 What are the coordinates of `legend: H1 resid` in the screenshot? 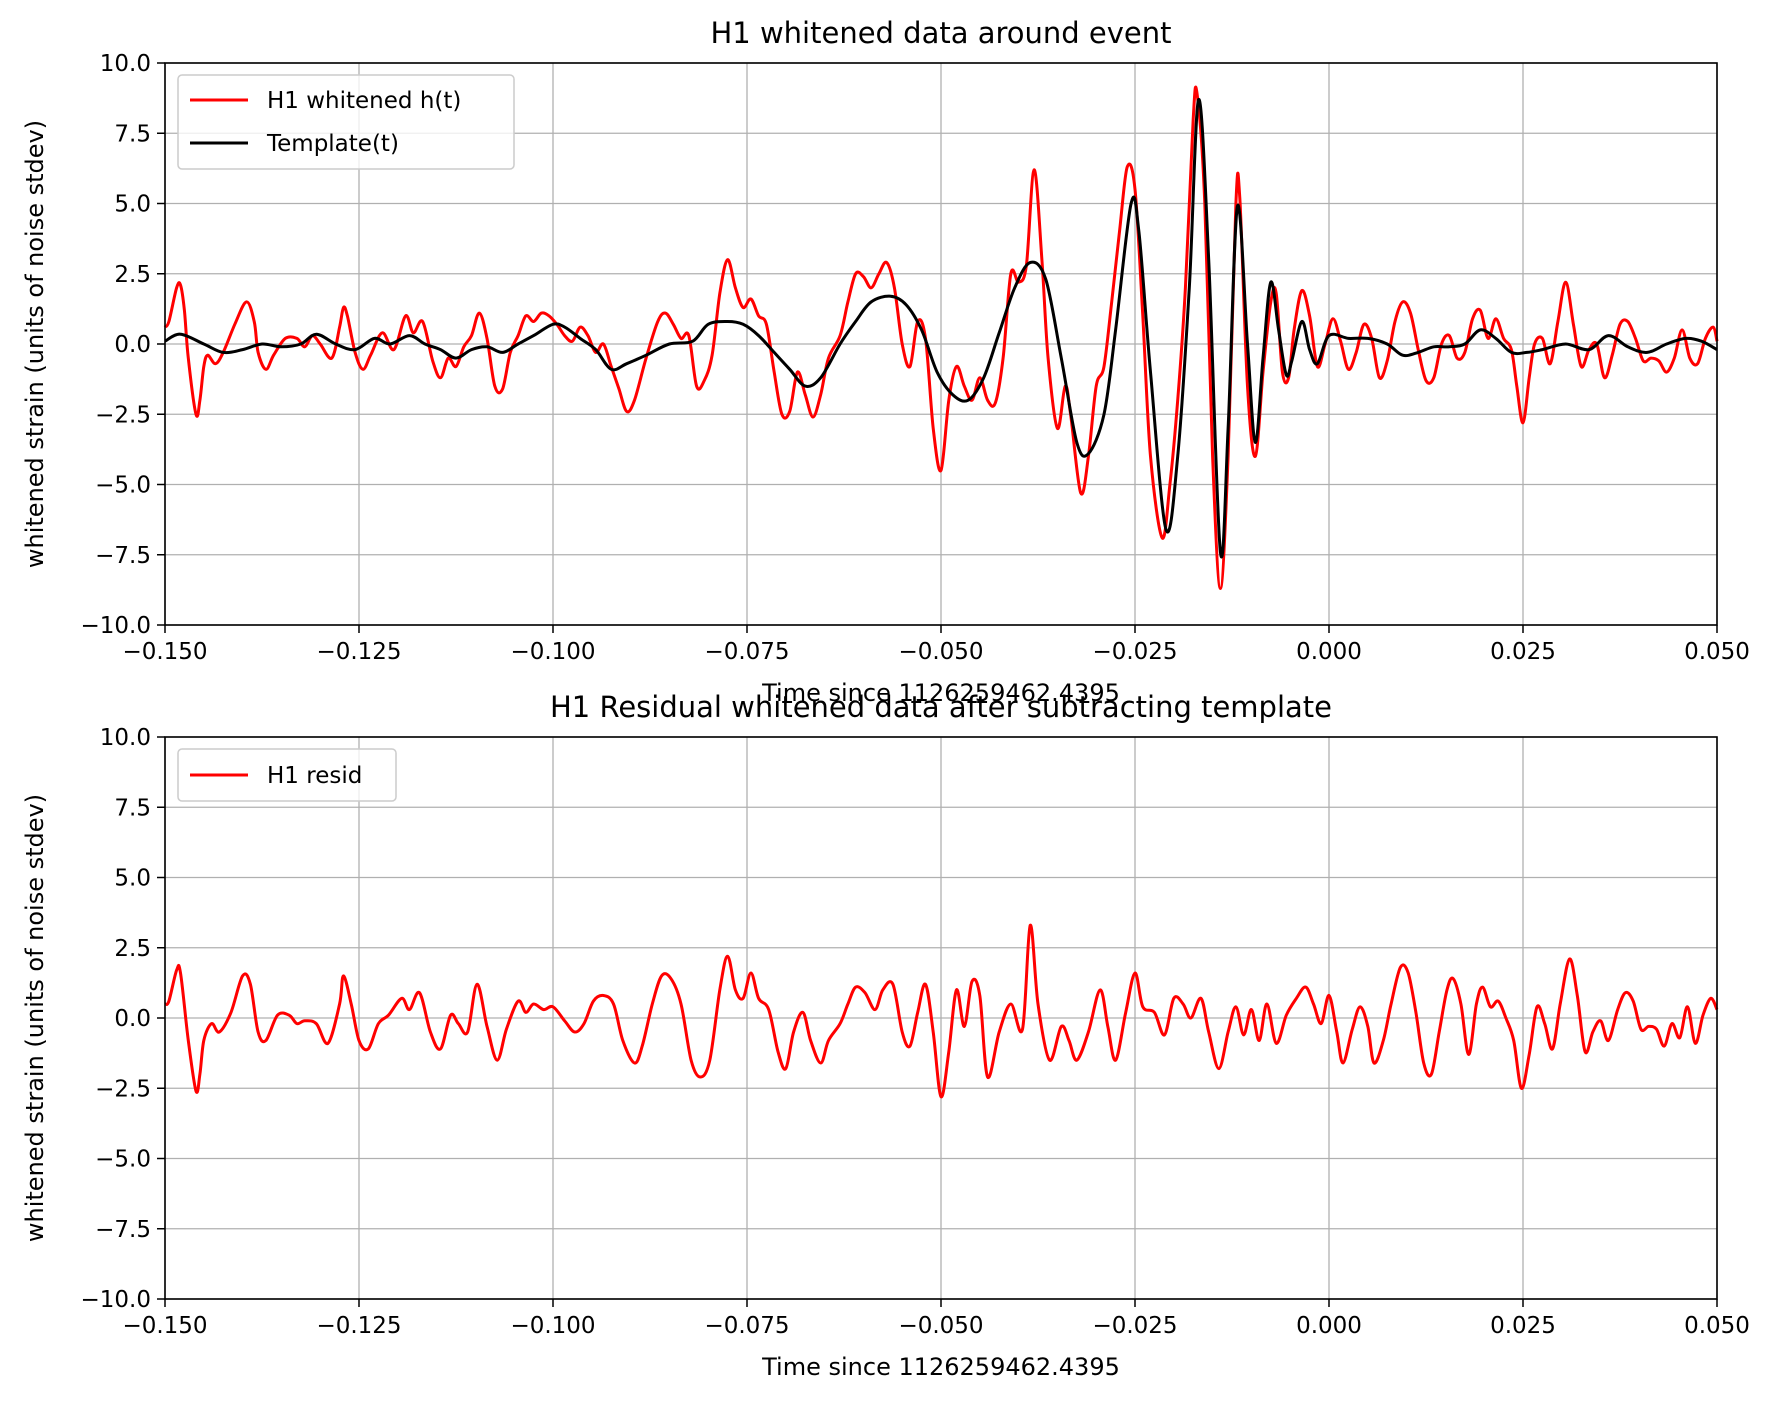 It's located at (287, 775).